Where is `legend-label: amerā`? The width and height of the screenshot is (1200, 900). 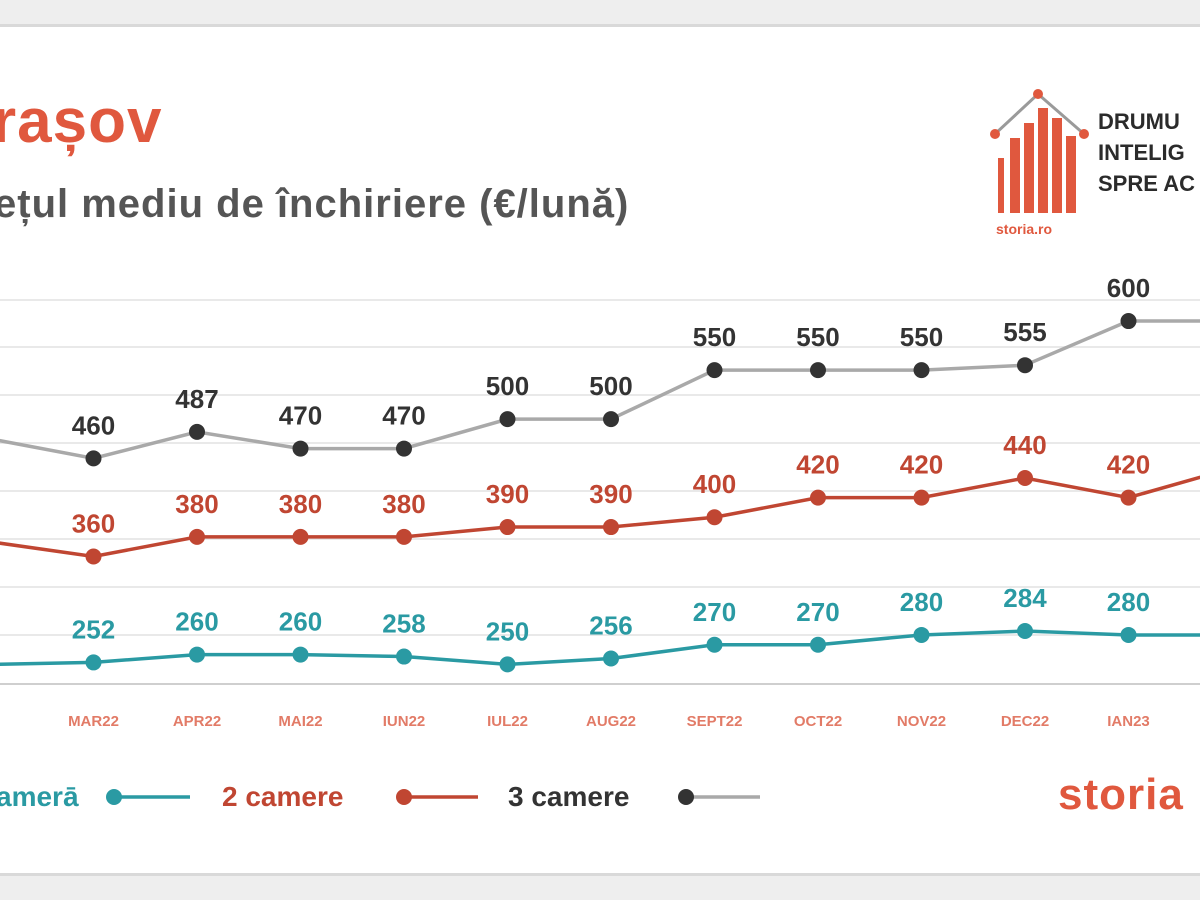 legend-label: amerā is located at coordinates (39, 796).